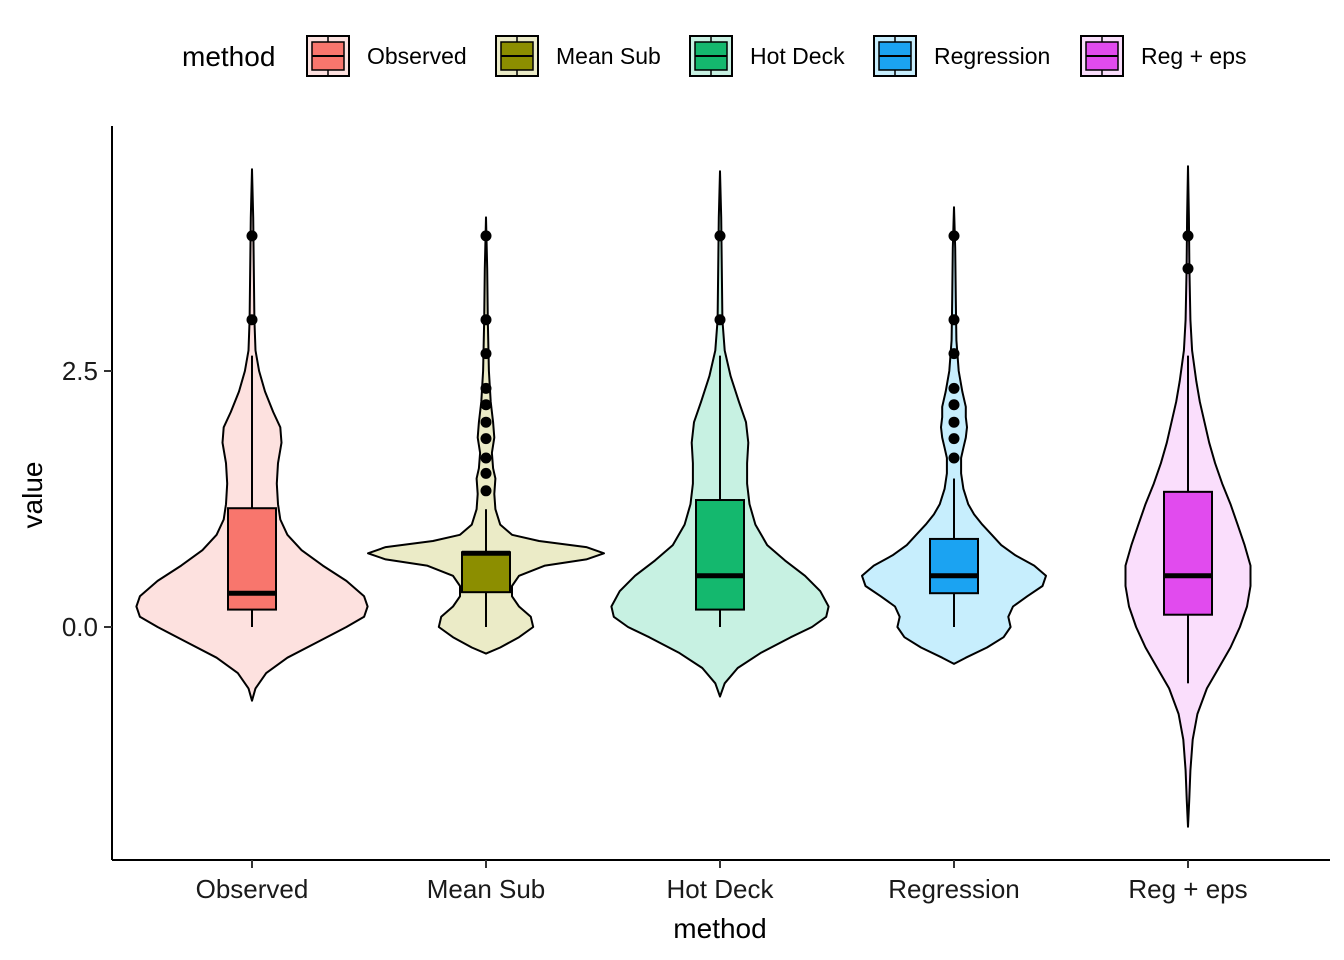  Describe the element at coordinates (992, 56) in the screenshot. I see `legend-label: Regression` at that location.